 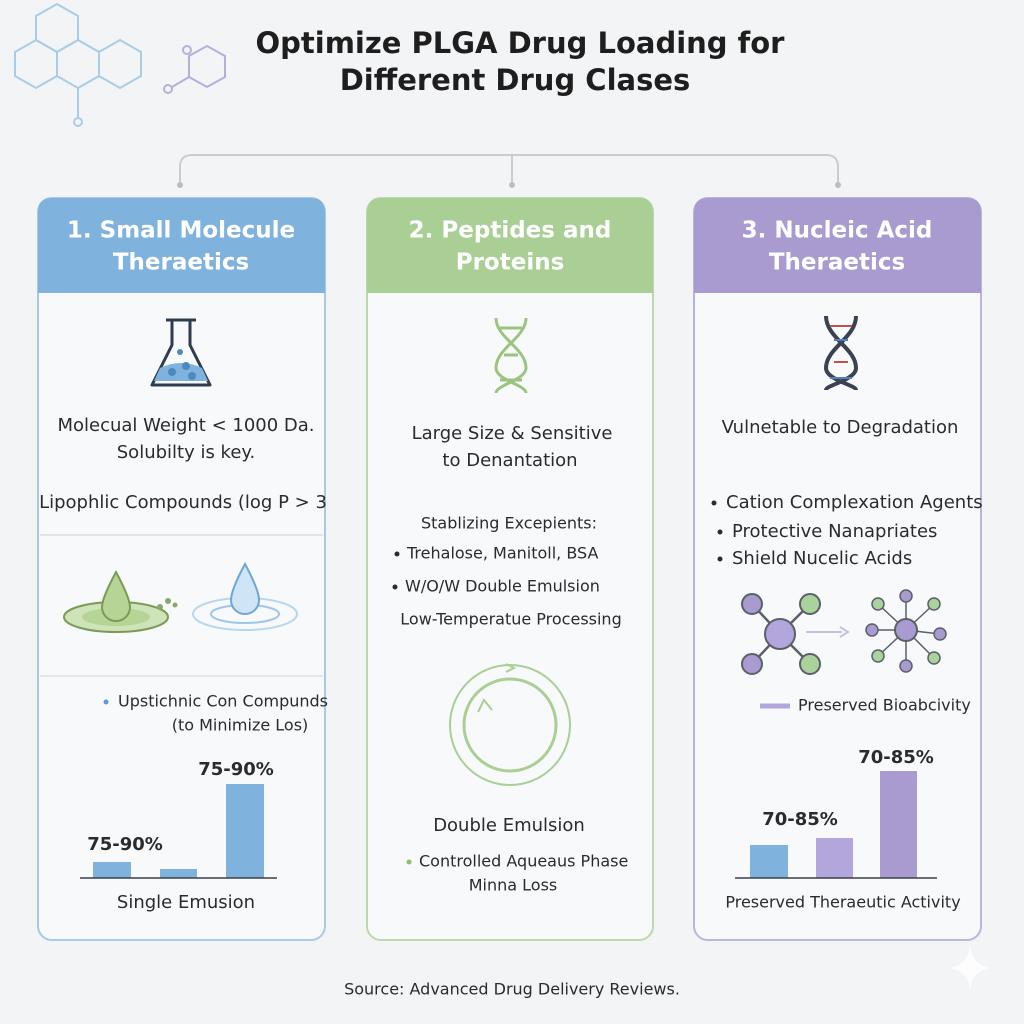 I want to click on description: Vulnetable to Degradation, so click(x=840, y=427).